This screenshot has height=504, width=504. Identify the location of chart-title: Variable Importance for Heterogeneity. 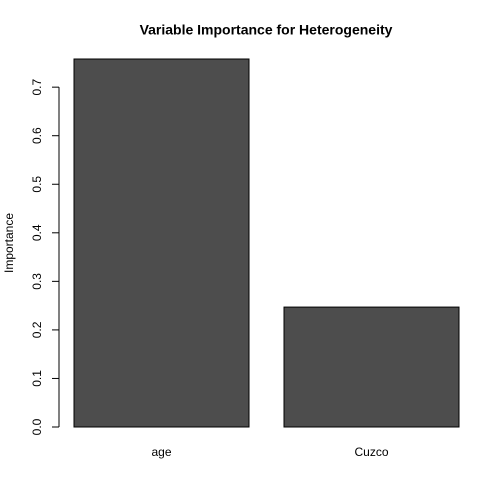
(266, 30).